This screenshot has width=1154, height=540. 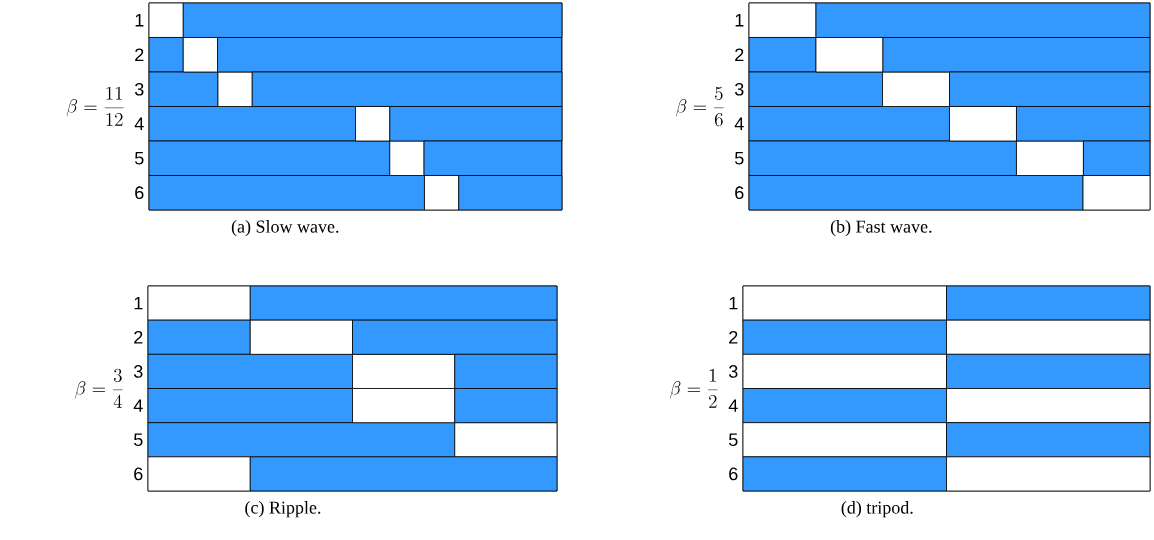 I want to click on text: (b) Fast wave., so click(x=881, y=228).